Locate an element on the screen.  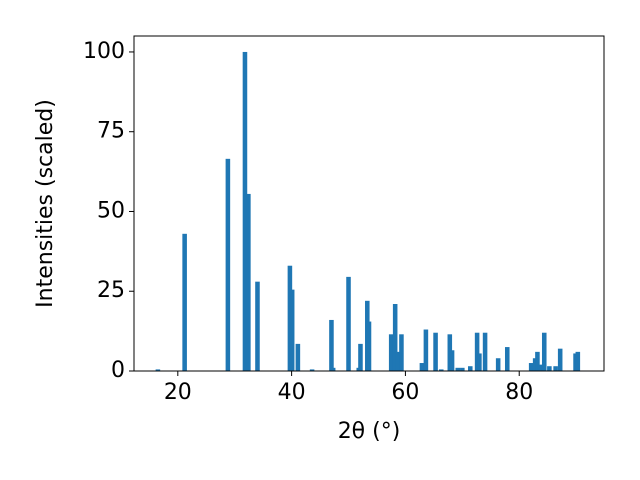
x-tick-label: 40 is located at coordinates (292, 392).